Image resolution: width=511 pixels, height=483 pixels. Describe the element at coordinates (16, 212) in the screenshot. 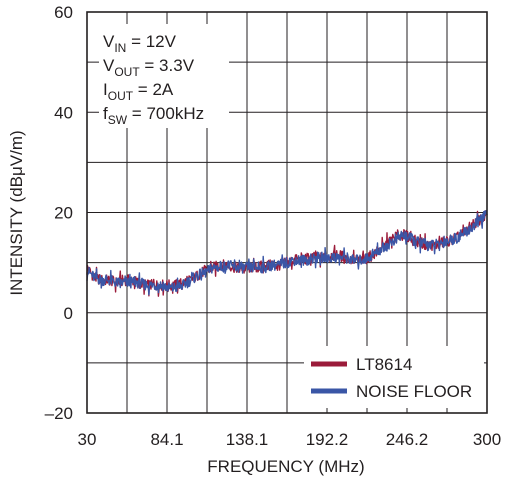

I see `y-axis-title: INTENSITY (dBμV/m)` at that location.